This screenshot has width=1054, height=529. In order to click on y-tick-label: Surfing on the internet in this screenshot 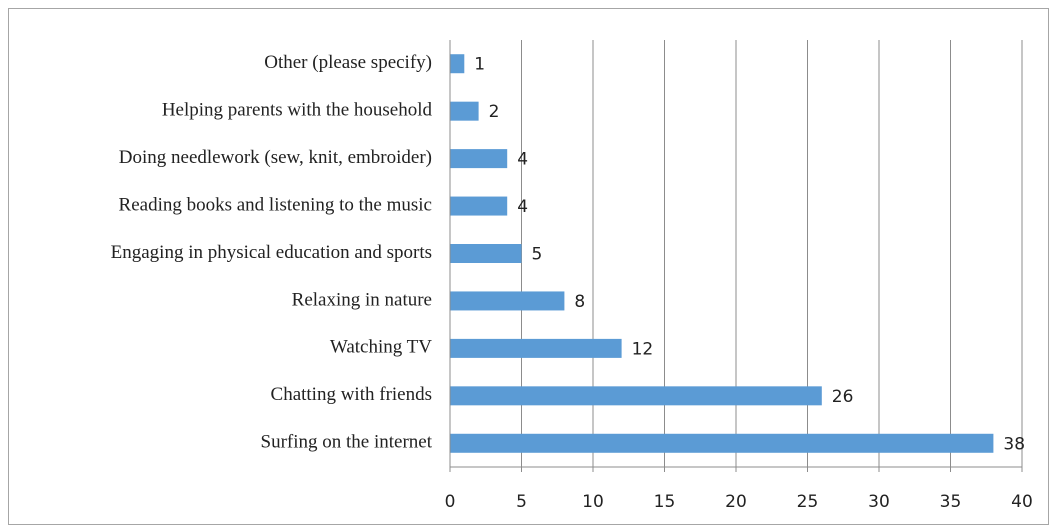, I will do `click(347, 442)`.